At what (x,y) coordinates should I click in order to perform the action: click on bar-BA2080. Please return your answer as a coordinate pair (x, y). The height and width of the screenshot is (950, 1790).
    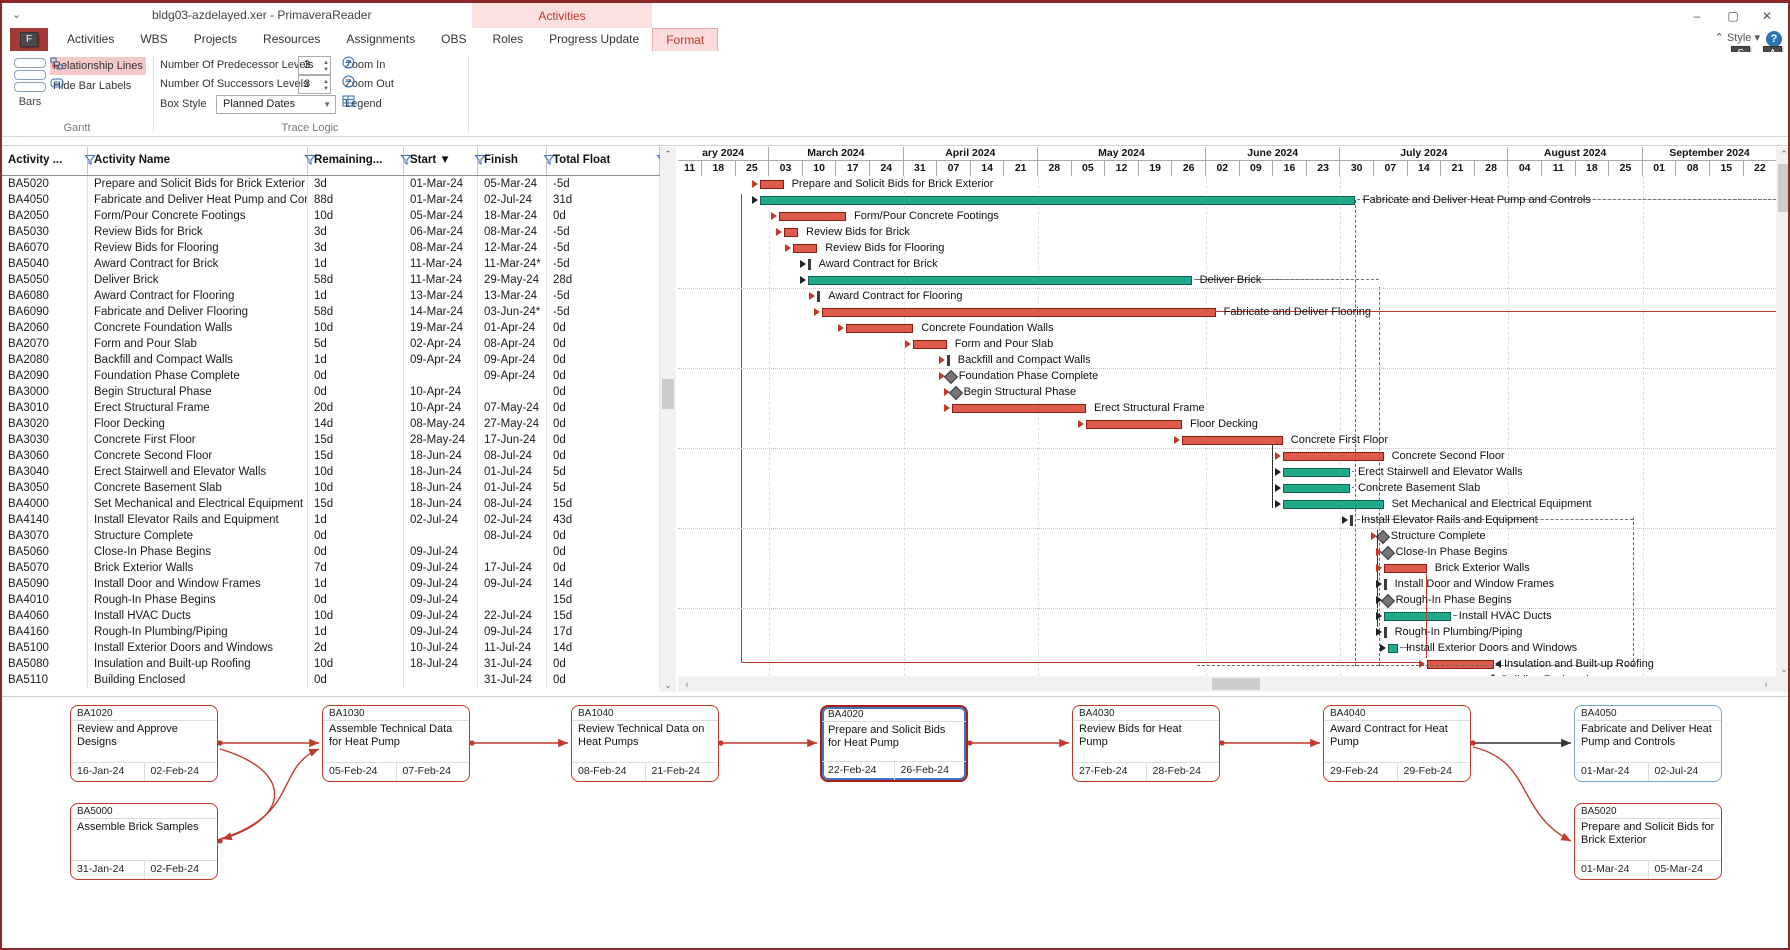
    Looking at the image, I should click on (948, 360).